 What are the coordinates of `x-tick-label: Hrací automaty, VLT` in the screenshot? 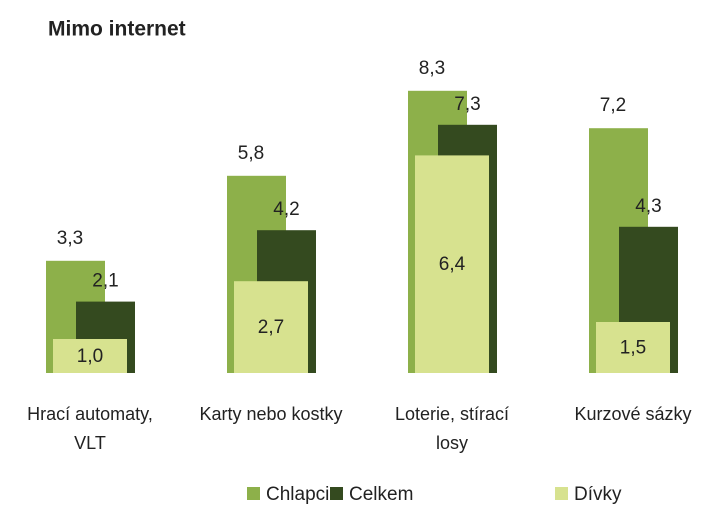 It's located at (90, 428).